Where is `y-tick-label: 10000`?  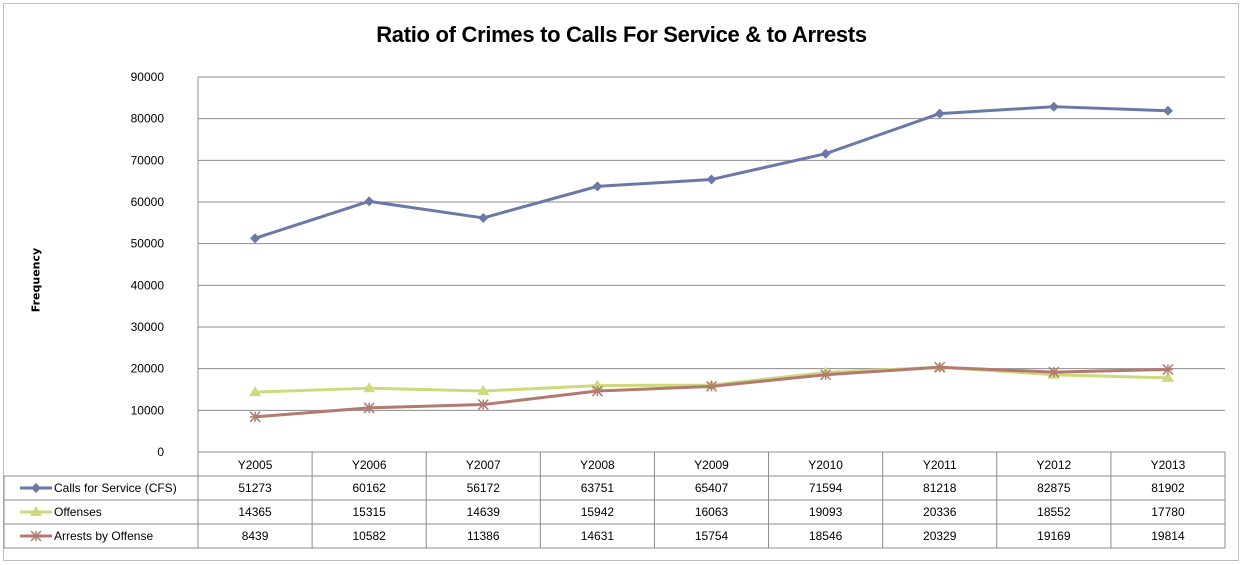 y-tick-label: 10000 is located at coordinates (148, 410).